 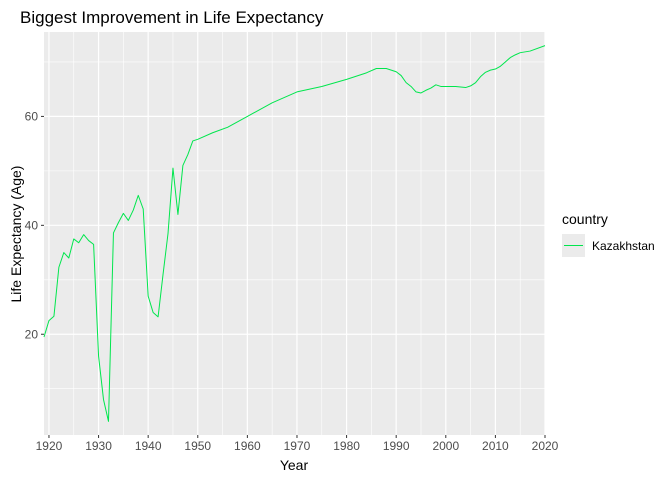 I want to click on x-tick-label: 2010, so click(x=495, y=446).